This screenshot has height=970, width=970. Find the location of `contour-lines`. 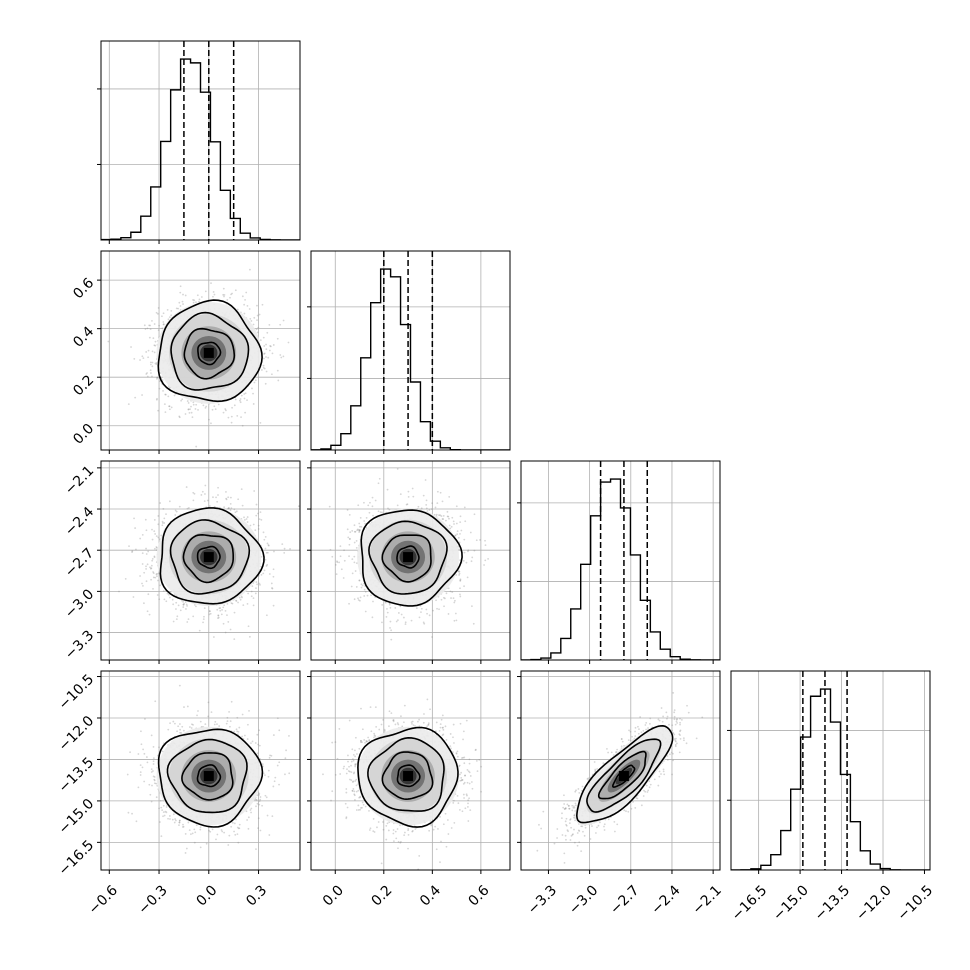

contour-lines is located at coordinates (210, 351).